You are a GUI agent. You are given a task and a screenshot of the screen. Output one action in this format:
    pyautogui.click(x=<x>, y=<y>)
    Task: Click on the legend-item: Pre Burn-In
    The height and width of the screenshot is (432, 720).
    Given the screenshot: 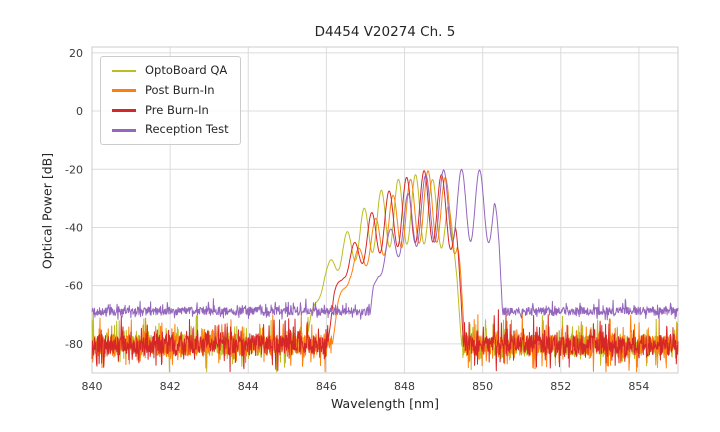 What is the action you would take?
    pyautogui.click(x=170, y=110)
    